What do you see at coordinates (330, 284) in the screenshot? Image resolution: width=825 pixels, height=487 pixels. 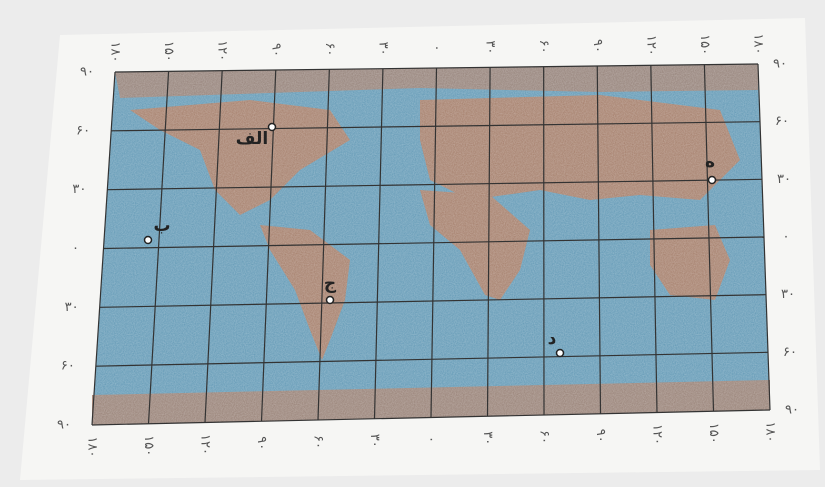 I see `point-label: ج` at bounding box center [330, 284].